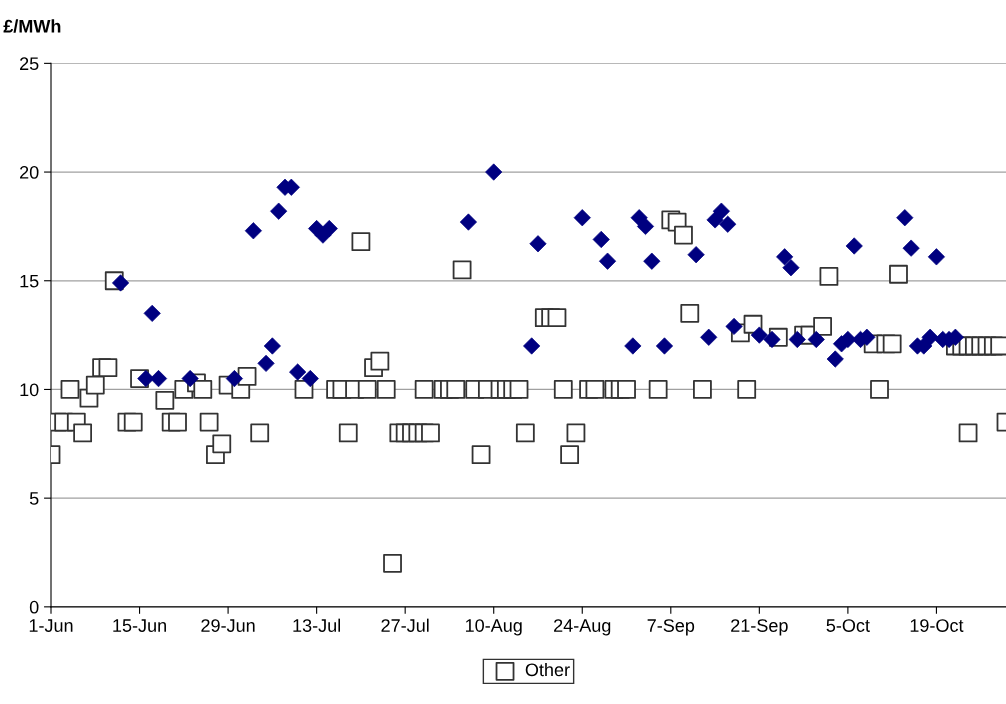  Describe the element at coordinates (29, 390) in the screenshot. I see `y-tick-label: 10` at that location.